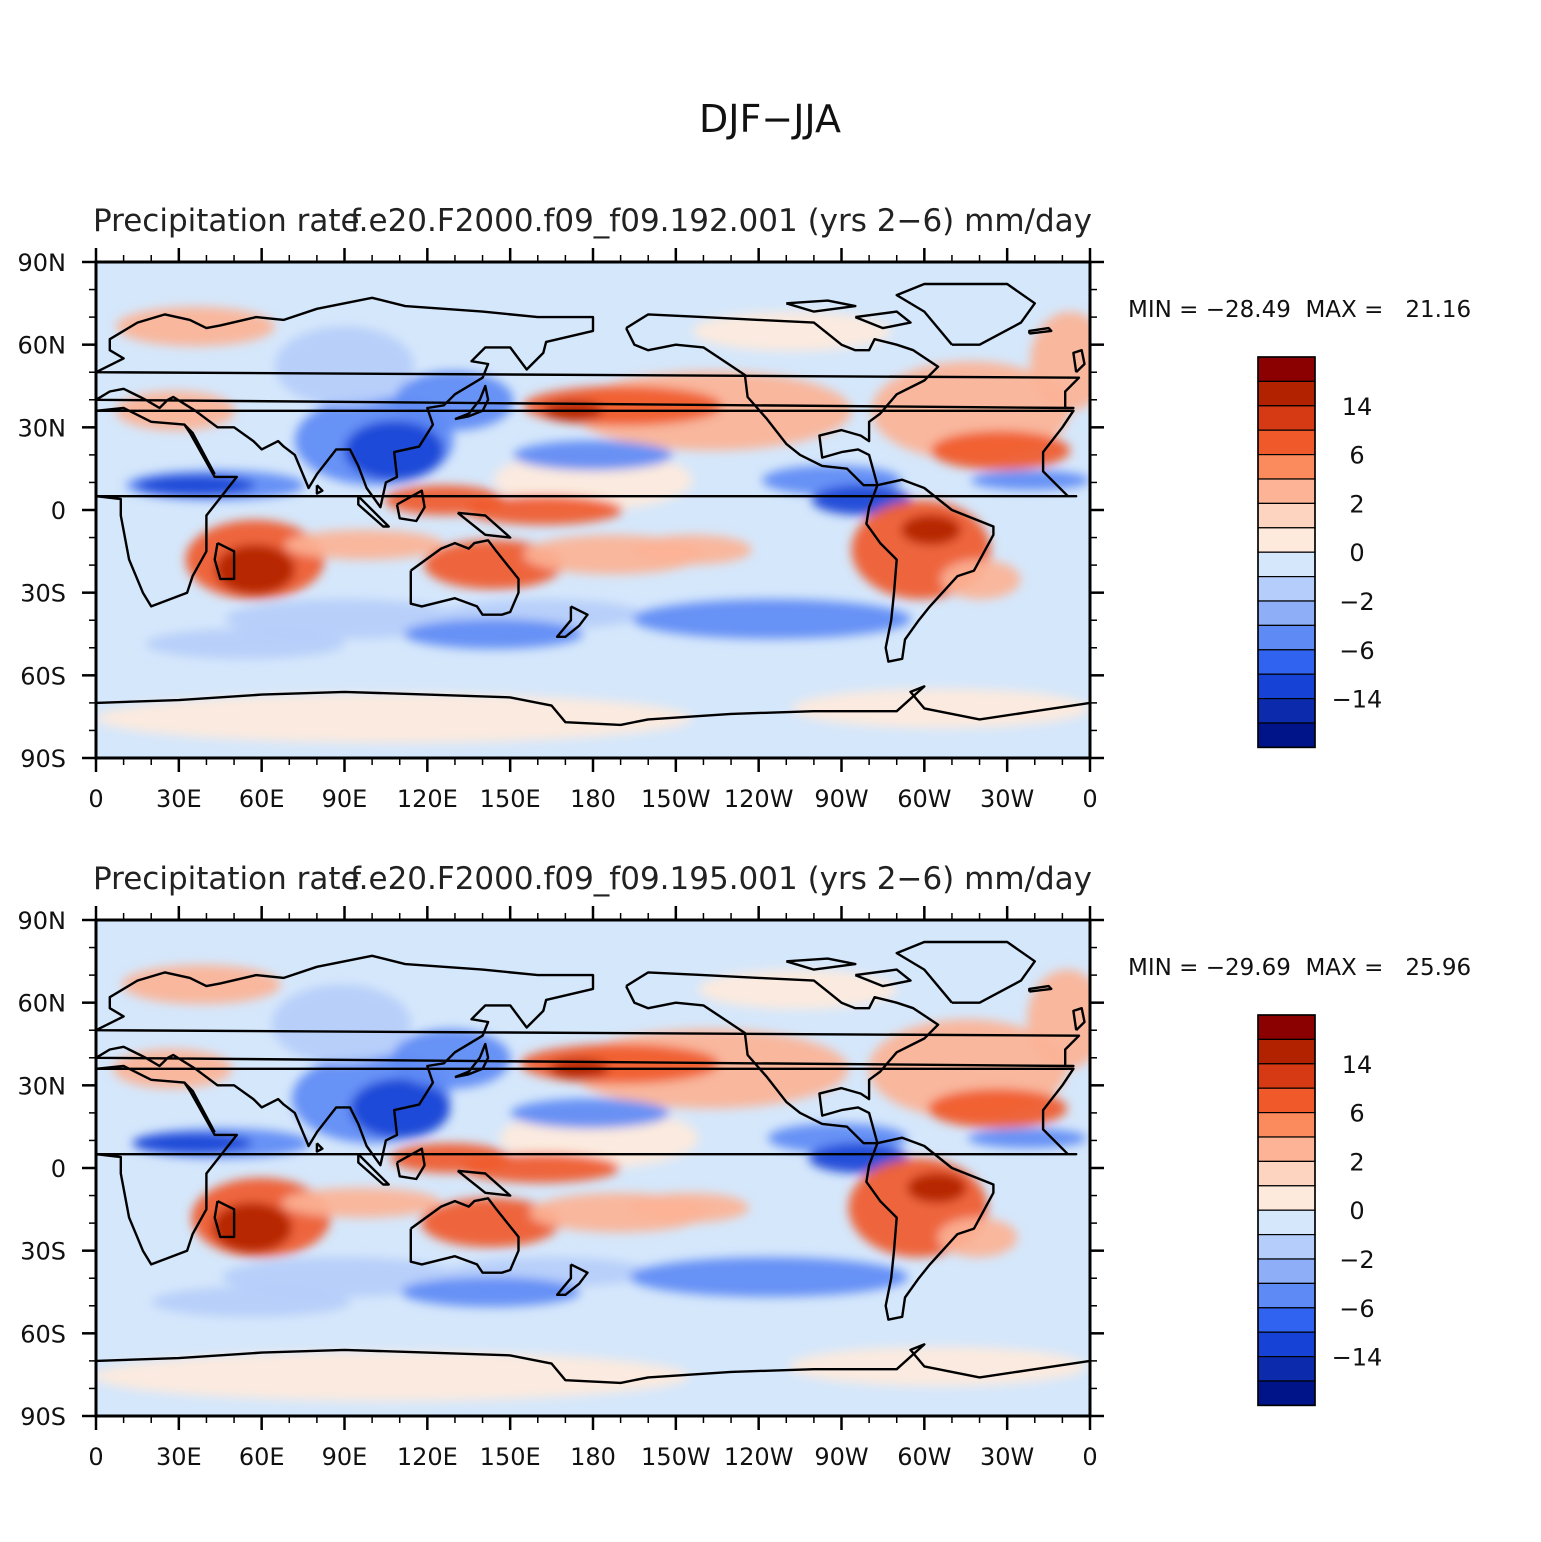 This screenshot has width=1541, height=1542. Describe the element at coordinates (1356, 504) in the screenshot. I see `colorbar-label: 2` at that location.